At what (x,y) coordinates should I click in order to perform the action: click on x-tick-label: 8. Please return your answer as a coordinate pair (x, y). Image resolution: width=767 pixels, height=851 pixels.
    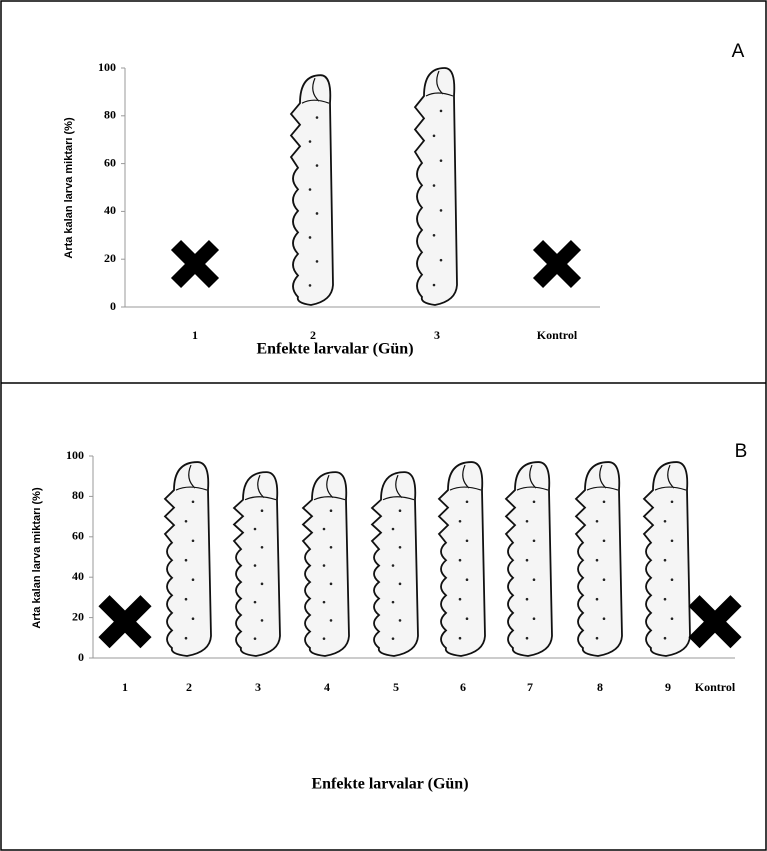
    Looking at the image, I should click on (600, 687).